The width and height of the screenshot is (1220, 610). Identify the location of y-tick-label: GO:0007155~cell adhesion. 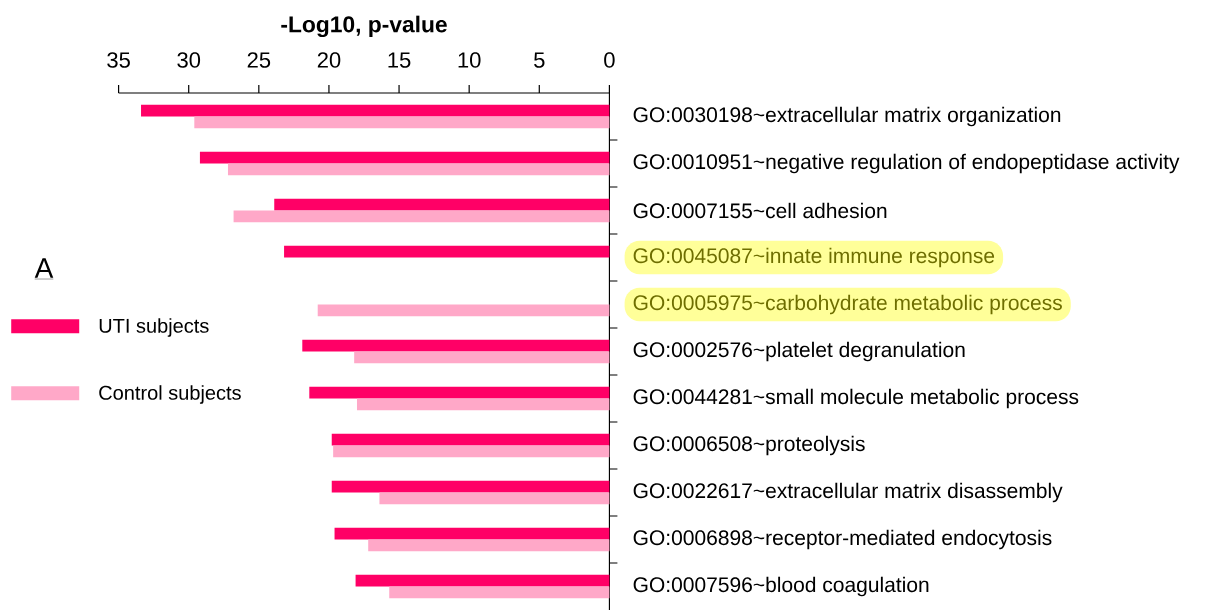
(760, 210).